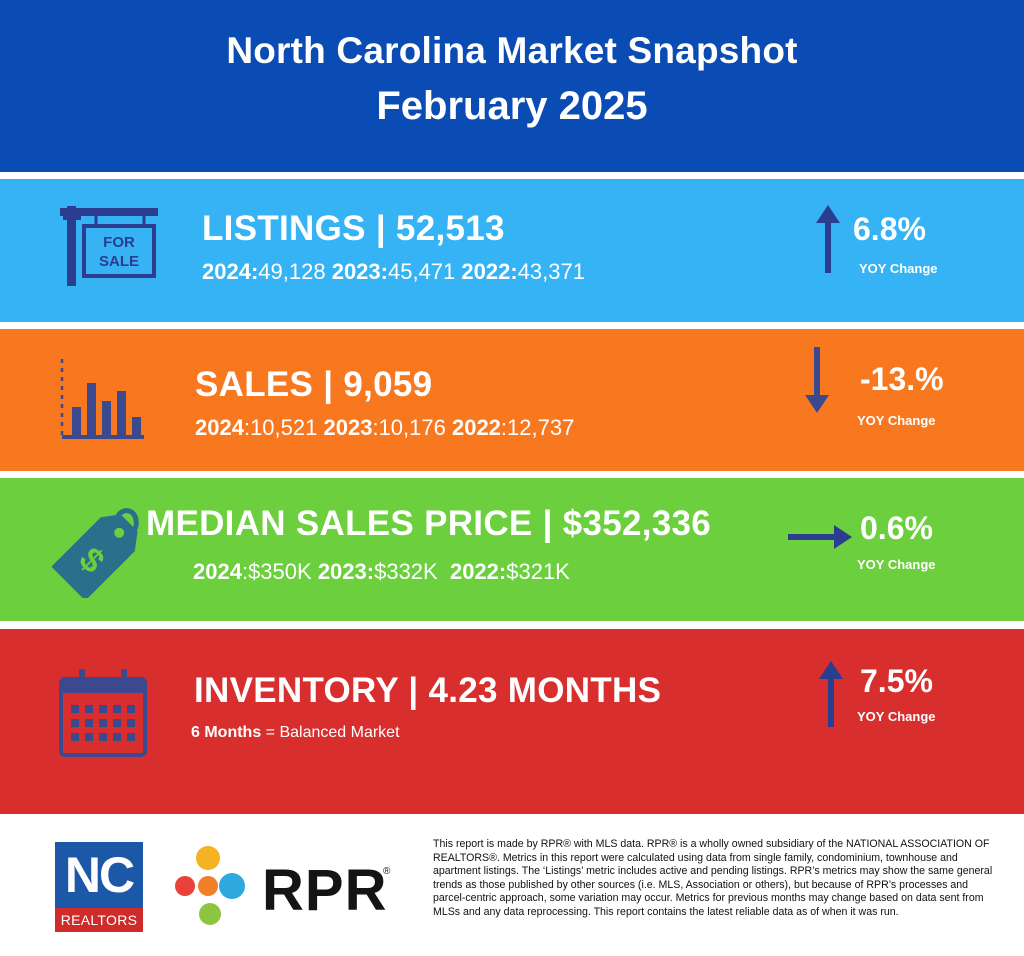 The height and width of the screenshot is (956, 1024). Describe the element at coordinates (95, 553) in the screenshot. I see `price-tag-icon: $` at that location.